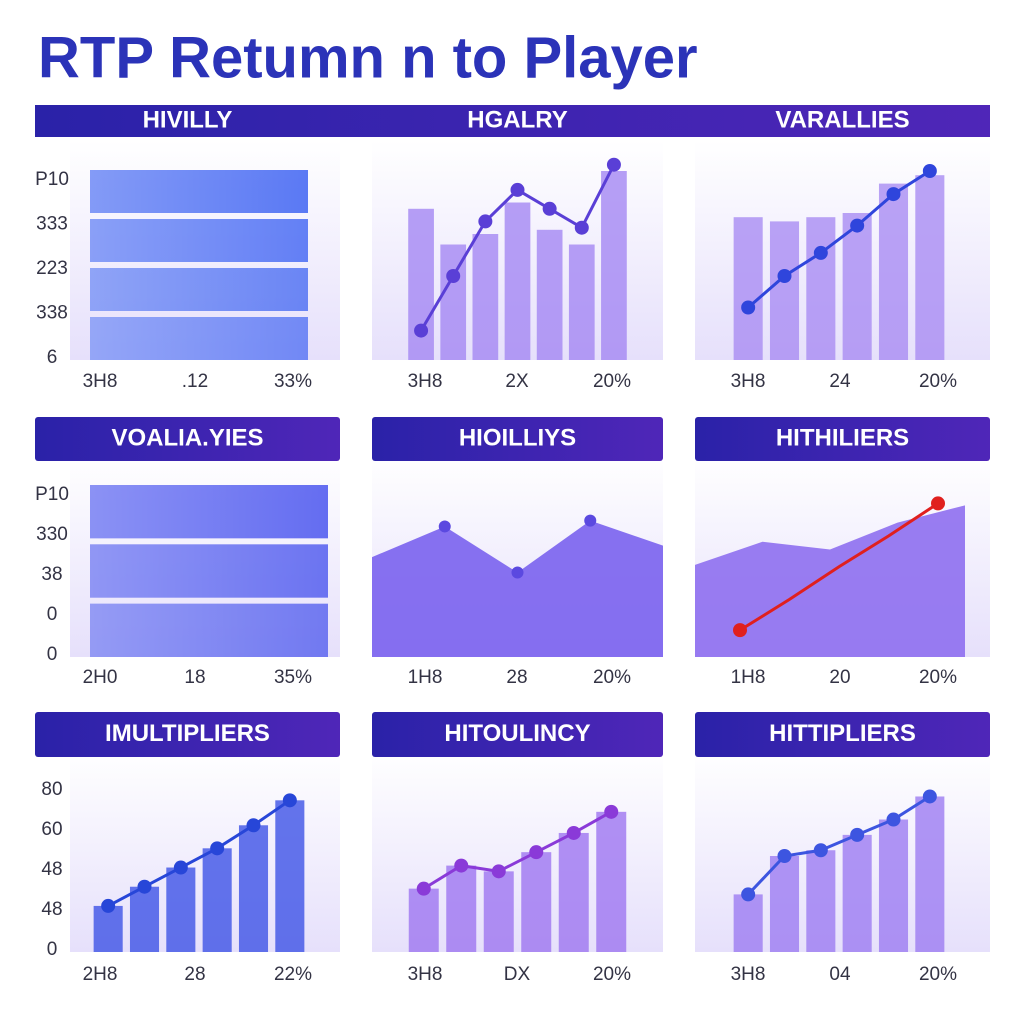 This screenshot has height=1024, width=1024. Describe the element at coordinates (52, 534) in the screenshot. I see `y-label: 330` at that location.